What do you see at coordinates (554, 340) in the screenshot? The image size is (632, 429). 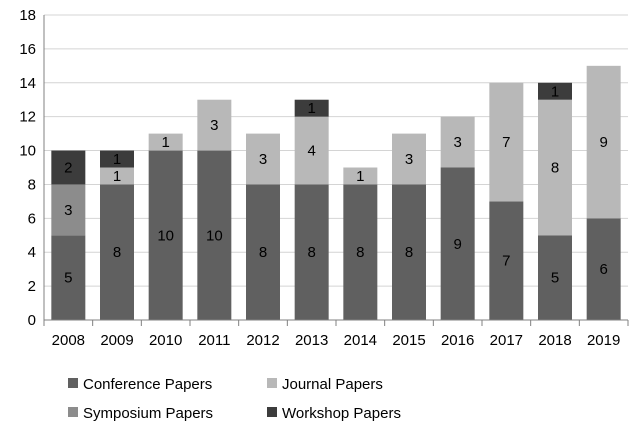 I see `x-tick-label: 2018` at bounding box center [554, 340].